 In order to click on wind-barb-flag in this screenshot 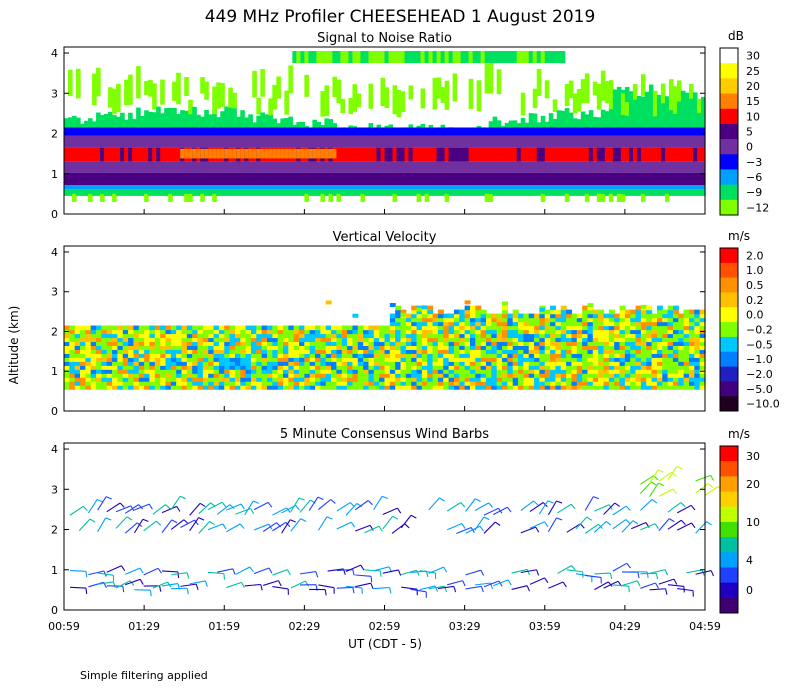, I will do `click(132, 583)`.